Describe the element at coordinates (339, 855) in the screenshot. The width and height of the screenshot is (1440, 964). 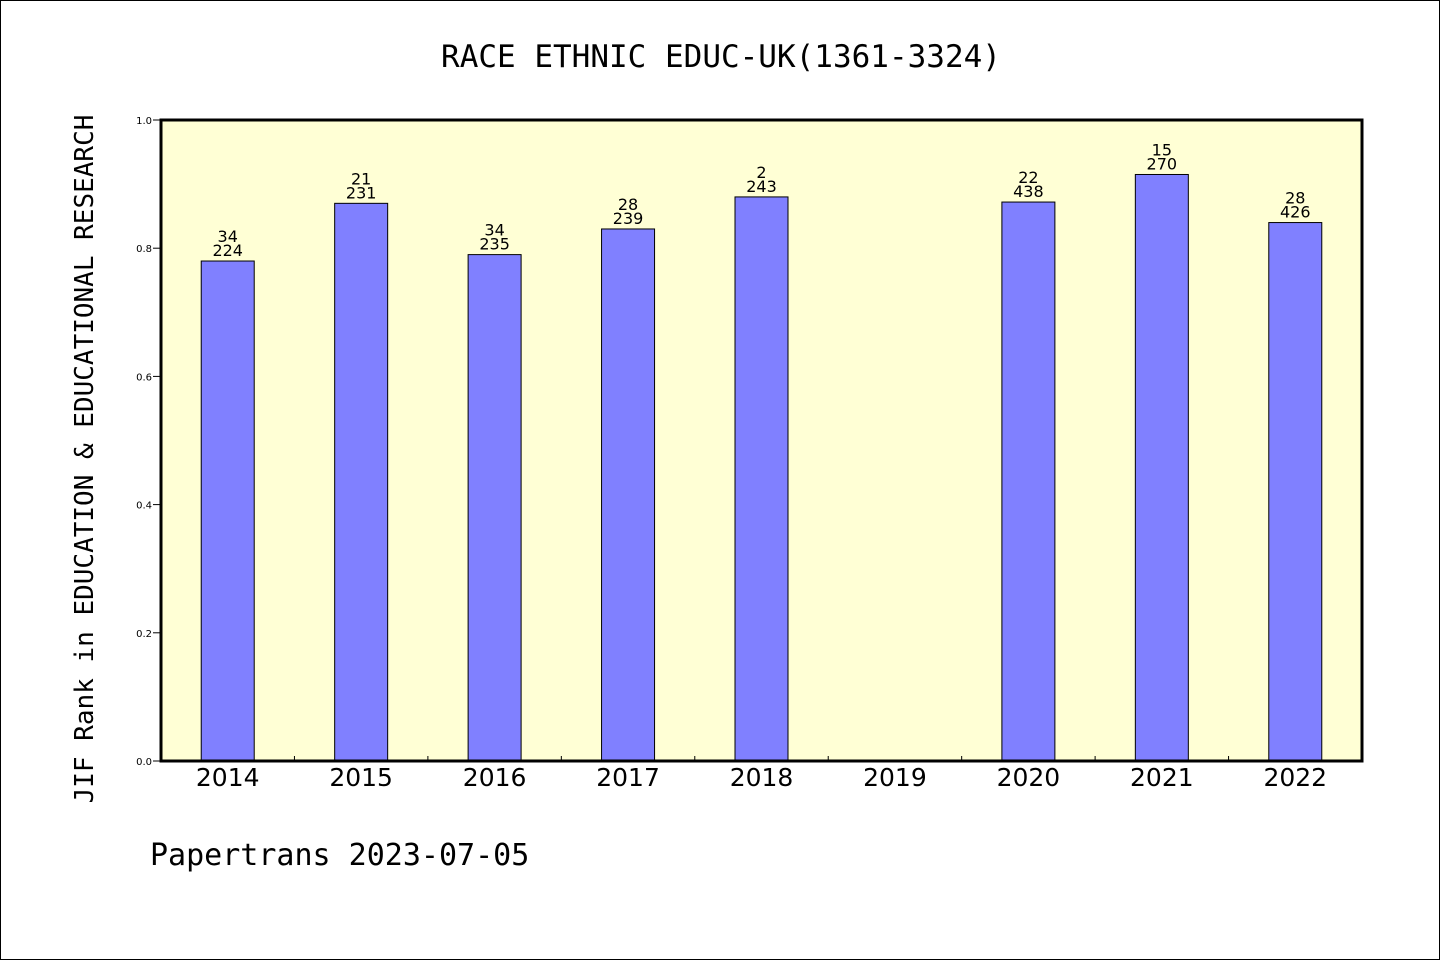
I see `footer-credit: Papertrans 2023-07-05` at that location.